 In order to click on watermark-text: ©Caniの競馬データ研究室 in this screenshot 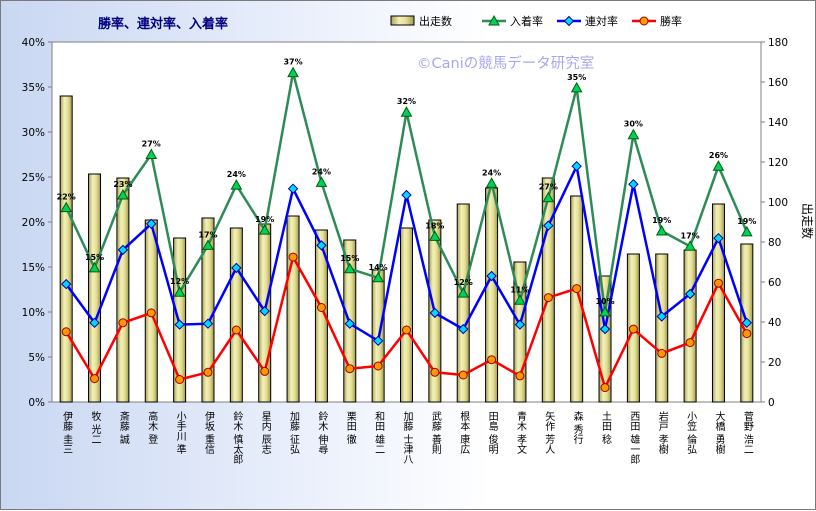, I will do `click(505, 63)`.